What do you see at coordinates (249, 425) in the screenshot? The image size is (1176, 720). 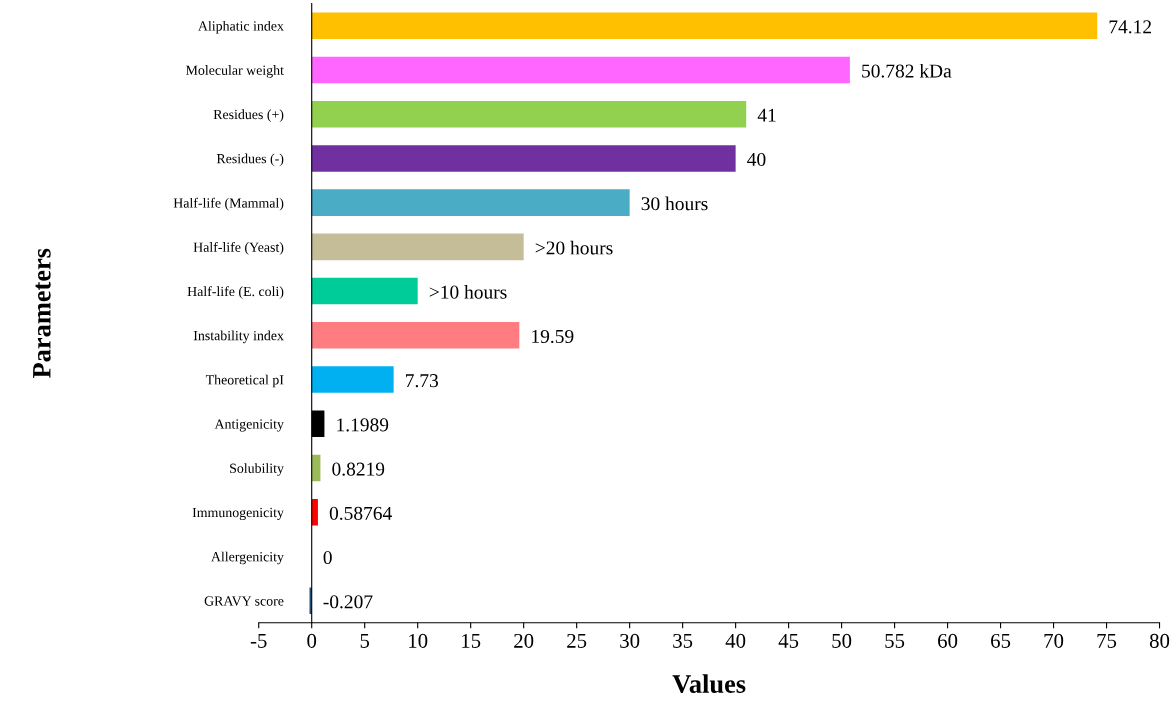 I see `y-tick-label: Antigenicity` at bounding box center [249, 425].